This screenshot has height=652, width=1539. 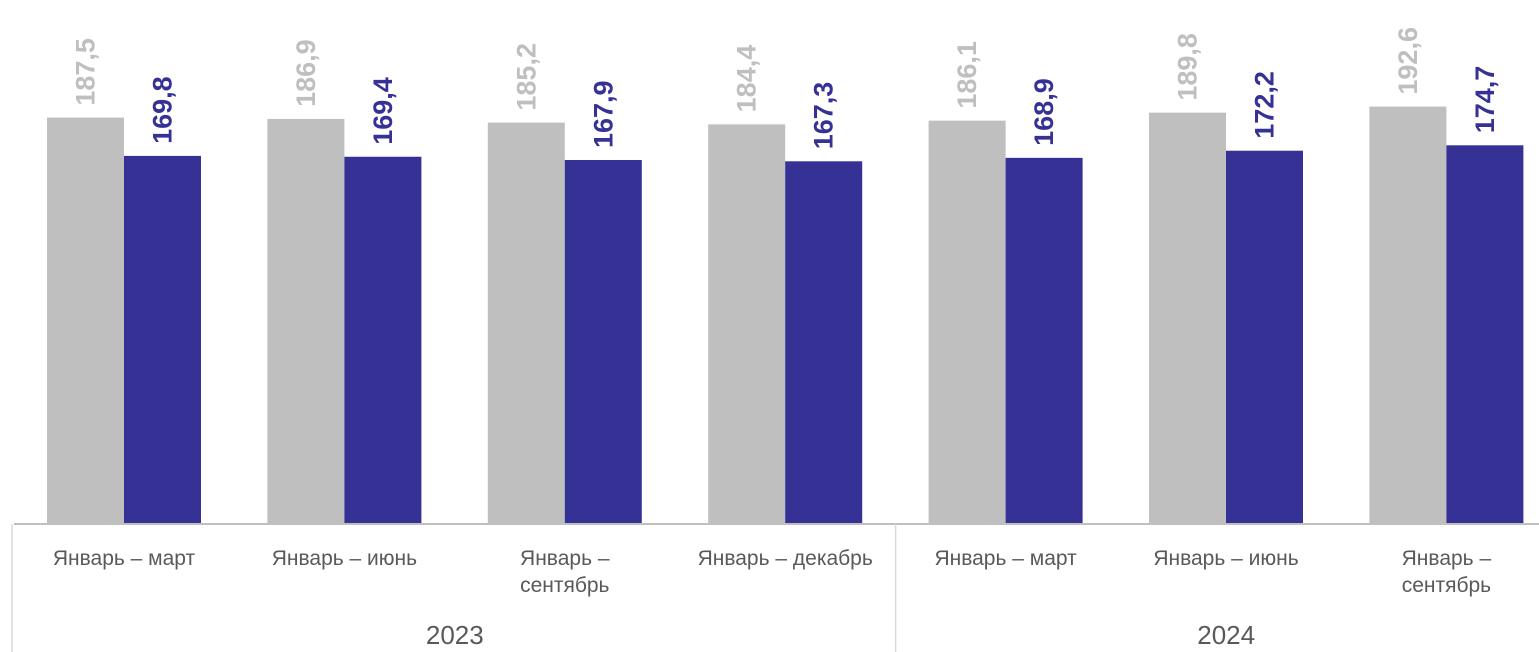 I want to click on category-label-4: Январь – декабрь, so click(x=785, y=558).